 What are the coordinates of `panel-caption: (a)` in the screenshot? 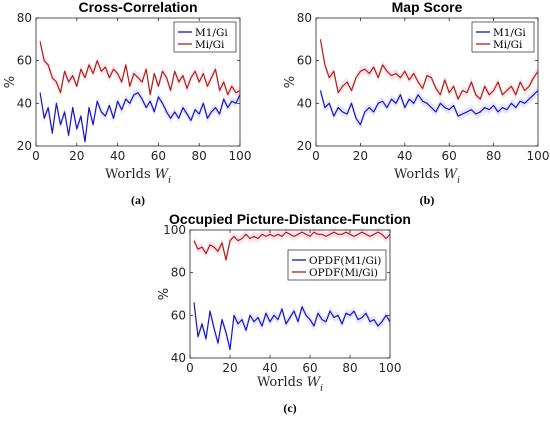 It's located at (138, 200).